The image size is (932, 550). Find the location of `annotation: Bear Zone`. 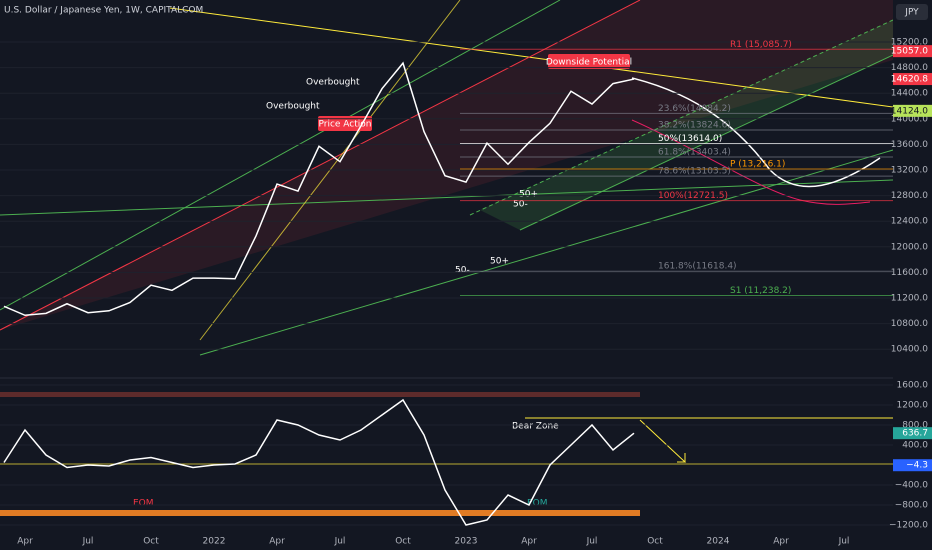

annotation: Bear Zone is located at coordinates (535, 427).